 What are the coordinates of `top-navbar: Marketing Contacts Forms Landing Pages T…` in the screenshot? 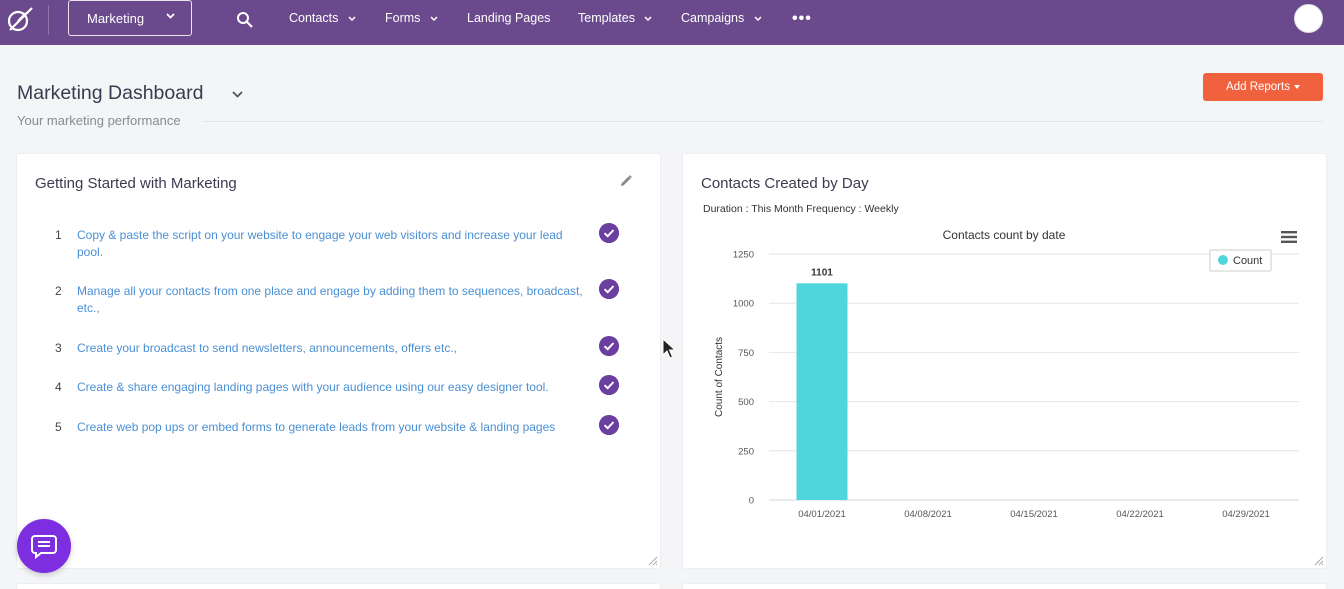 It's located at (672, 22).